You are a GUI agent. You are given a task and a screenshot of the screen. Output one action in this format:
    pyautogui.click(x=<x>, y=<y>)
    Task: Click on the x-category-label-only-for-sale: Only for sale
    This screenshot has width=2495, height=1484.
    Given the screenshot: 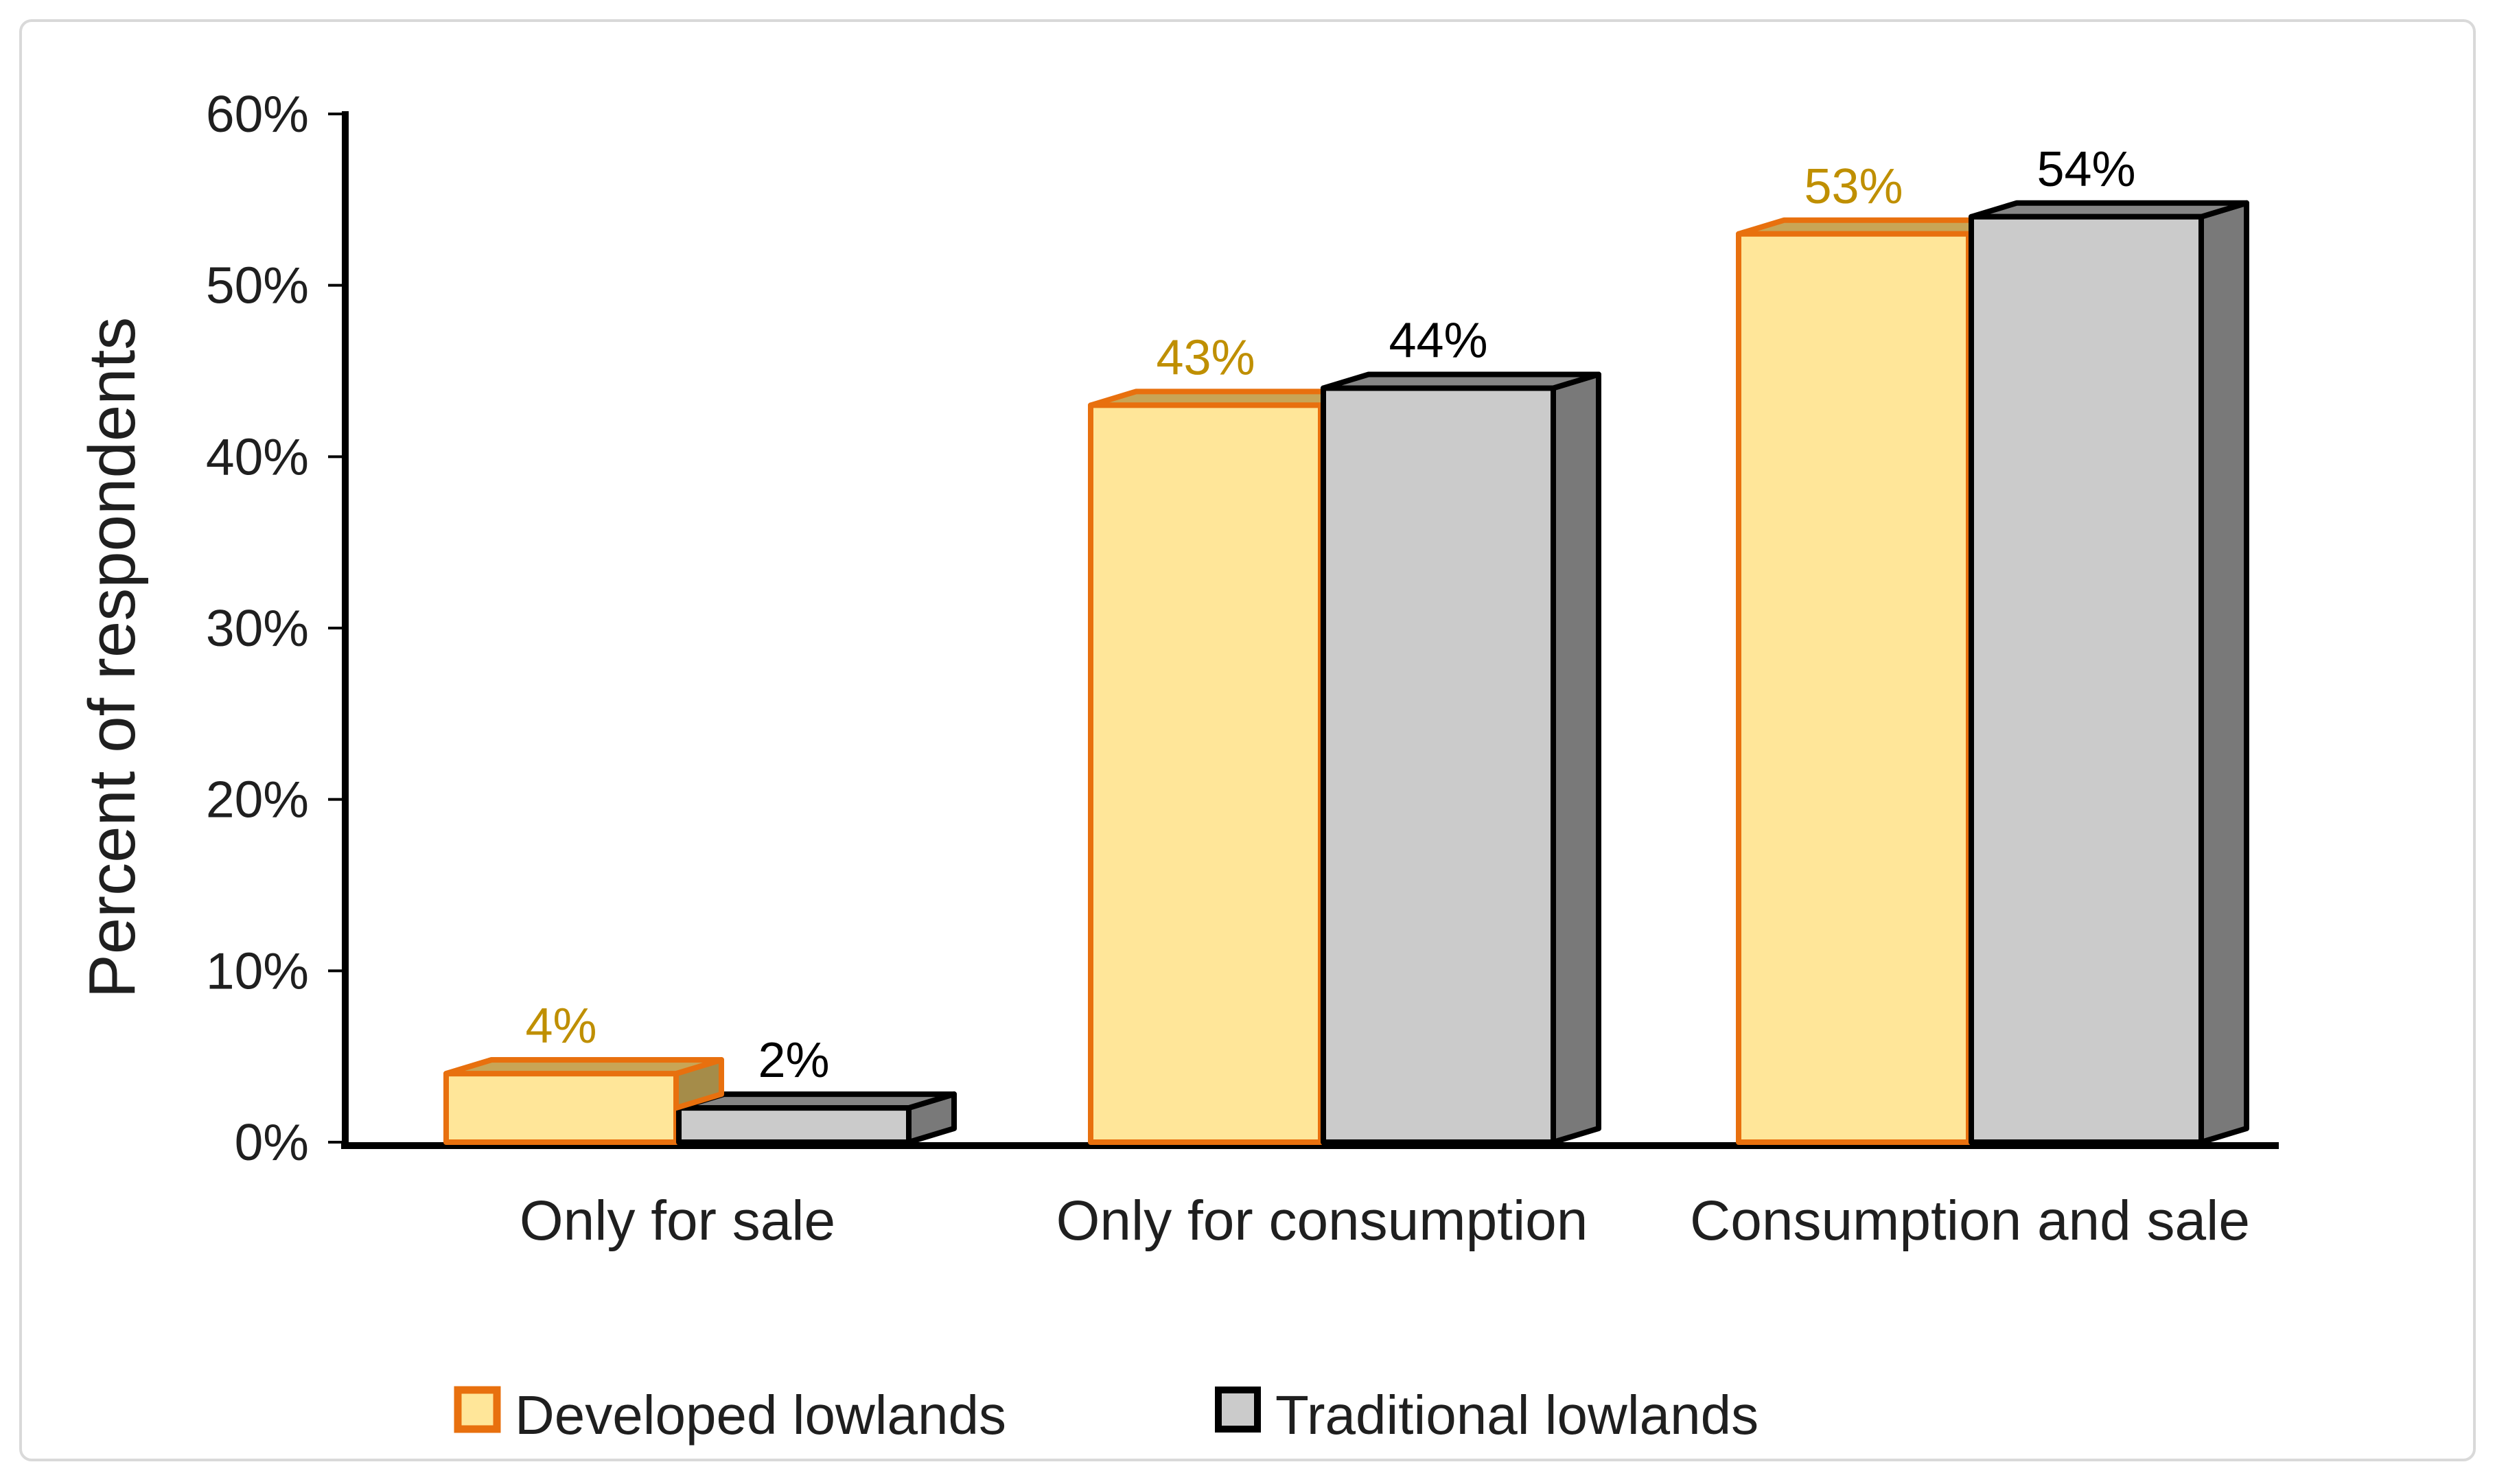 What is the action you would take?
    pyautogui.click(x=677, y=1221)
    